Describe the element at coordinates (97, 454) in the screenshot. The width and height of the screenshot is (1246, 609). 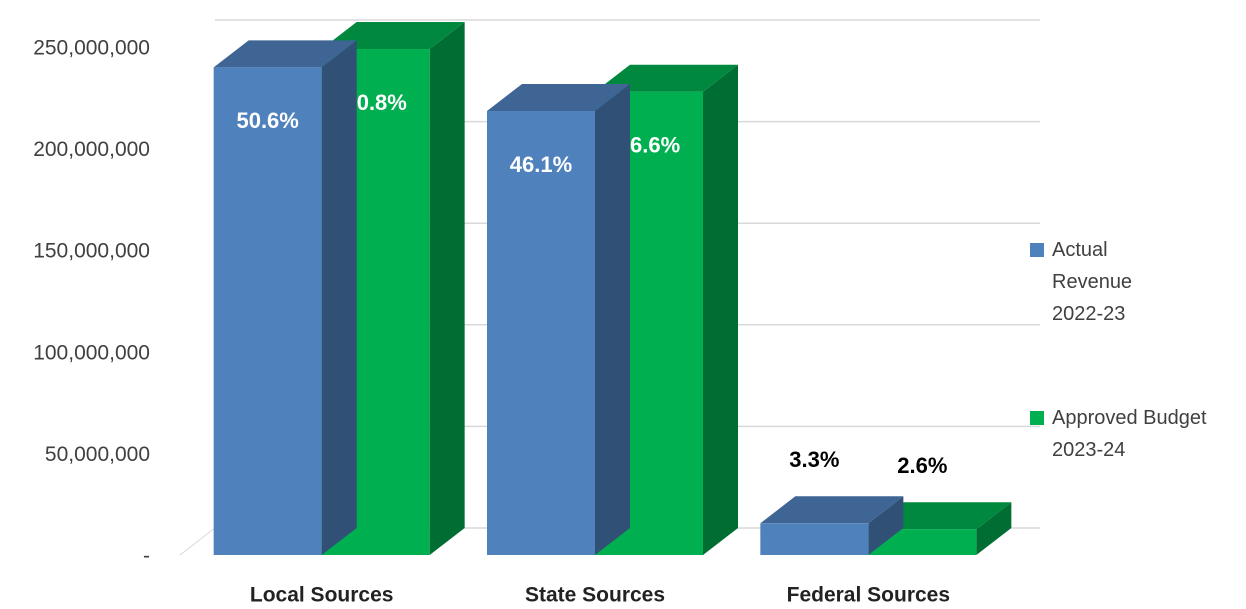
I see `y-tick-label: 50,000,000` at that location.